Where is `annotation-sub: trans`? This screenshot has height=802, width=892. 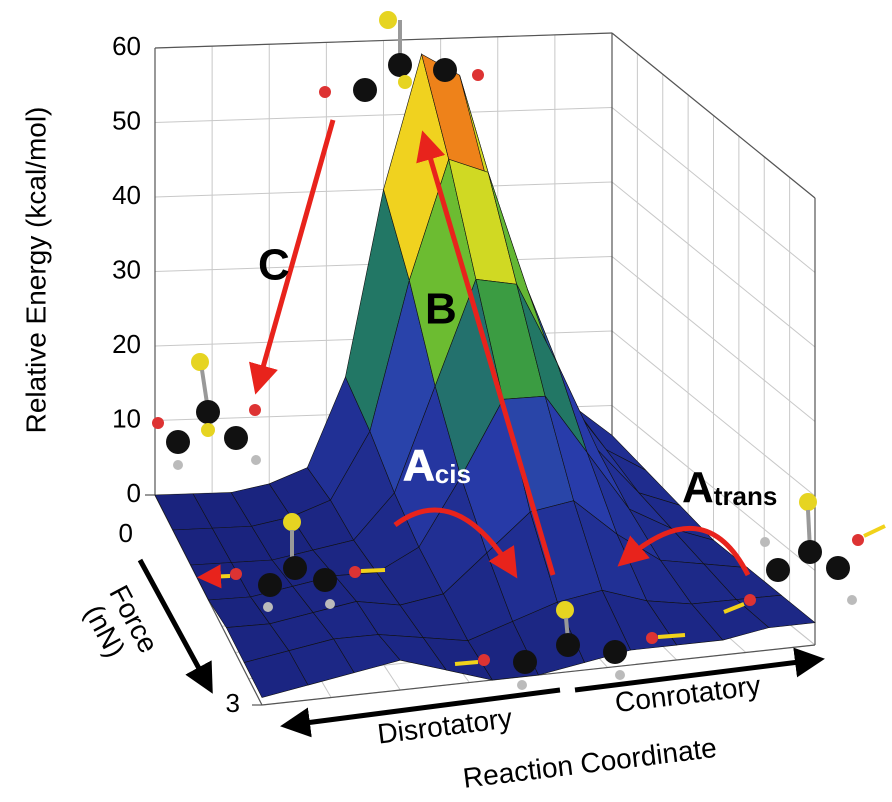
annotation-sub: trans is located at coordinates (746, 496).